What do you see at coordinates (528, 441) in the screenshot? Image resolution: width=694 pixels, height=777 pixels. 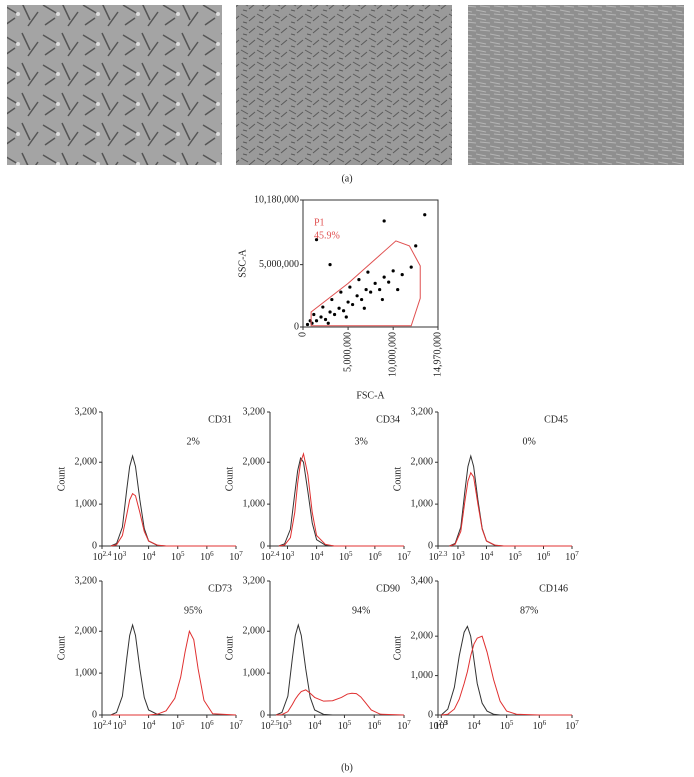 I see `percent-label: 0%` at bounding box center [528, 441].